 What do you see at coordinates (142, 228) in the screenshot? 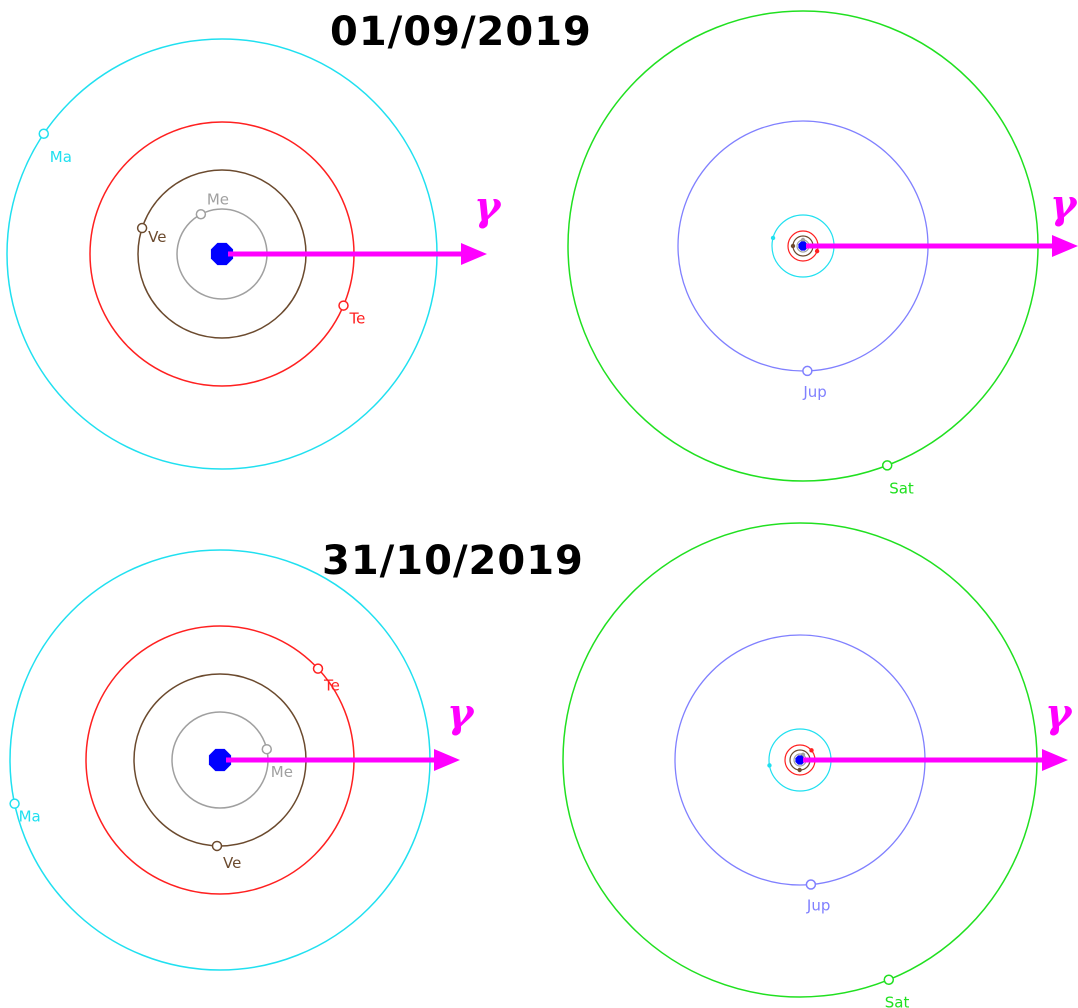
I see `p1-planet-ve` at bounding box center [142, 228].